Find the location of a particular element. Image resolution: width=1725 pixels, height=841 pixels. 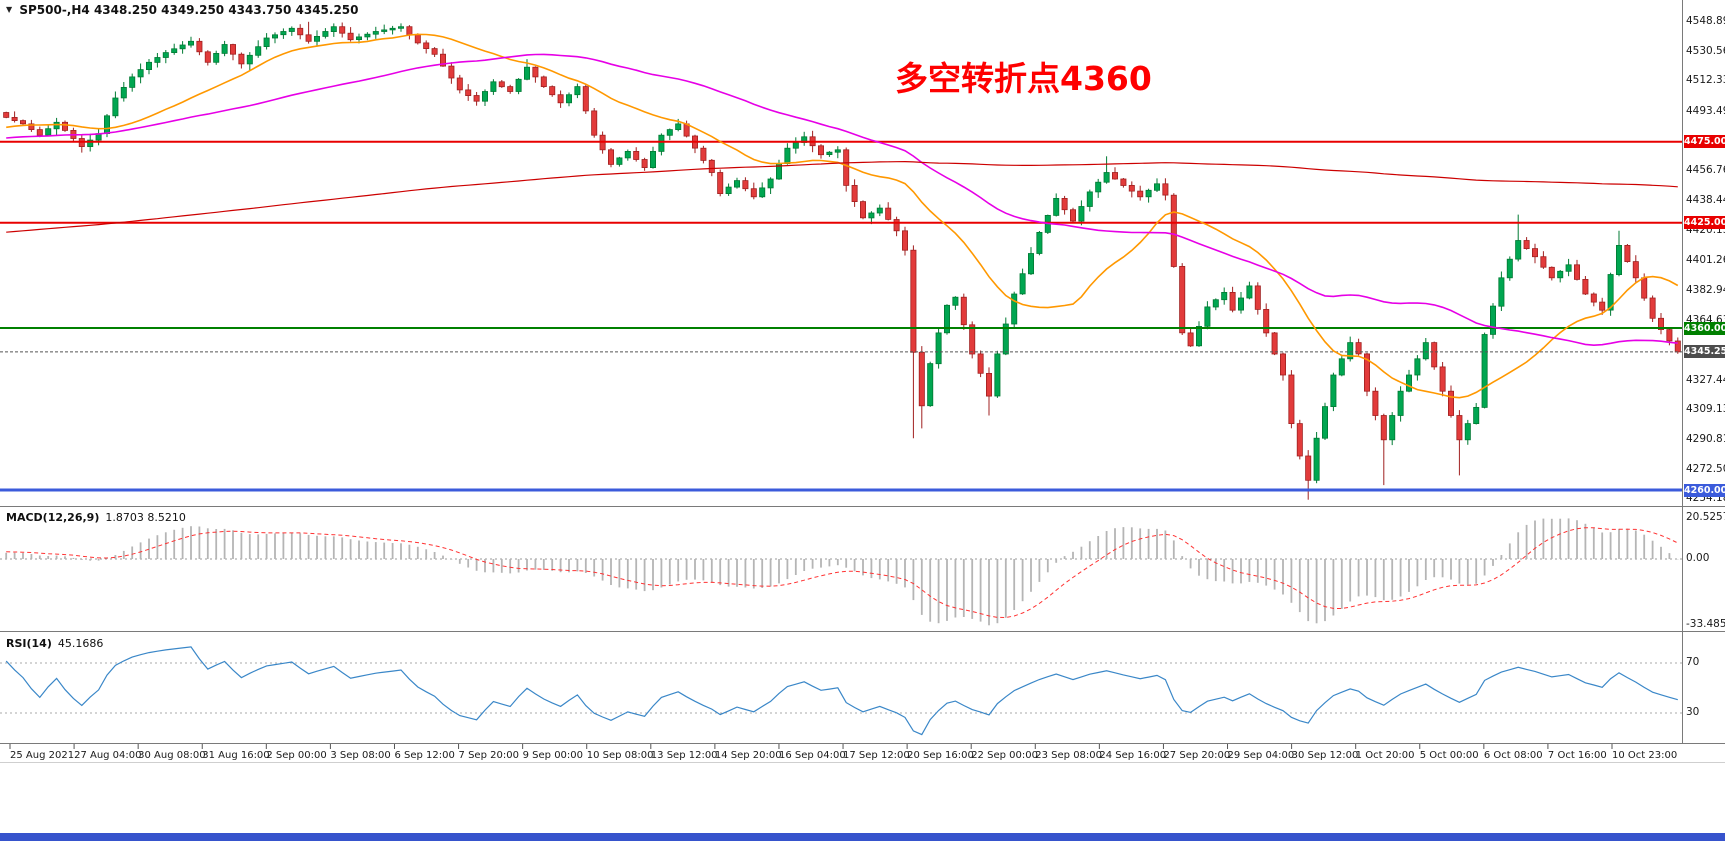

macd-values: 1.8703 8.5210 is located at coordinates (145, 517).